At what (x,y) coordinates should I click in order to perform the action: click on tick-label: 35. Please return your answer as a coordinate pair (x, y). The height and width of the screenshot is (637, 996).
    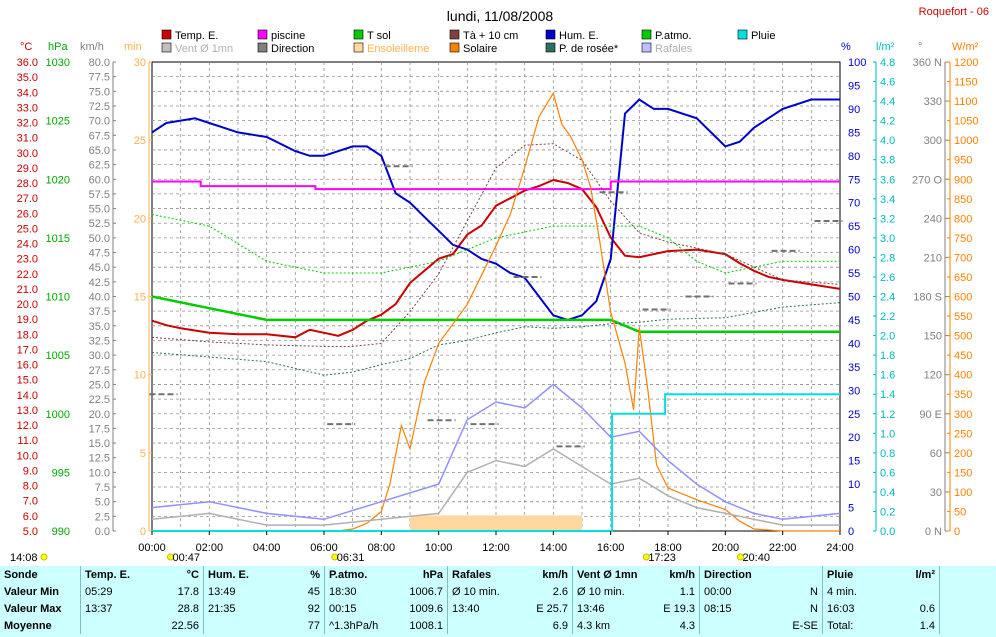
    Looking at the image, I should click on (854, 368).